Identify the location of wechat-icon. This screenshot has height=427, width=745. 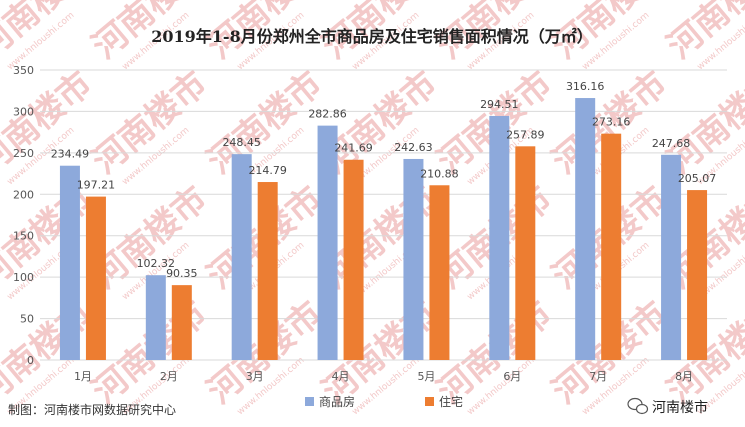
(638, 406).